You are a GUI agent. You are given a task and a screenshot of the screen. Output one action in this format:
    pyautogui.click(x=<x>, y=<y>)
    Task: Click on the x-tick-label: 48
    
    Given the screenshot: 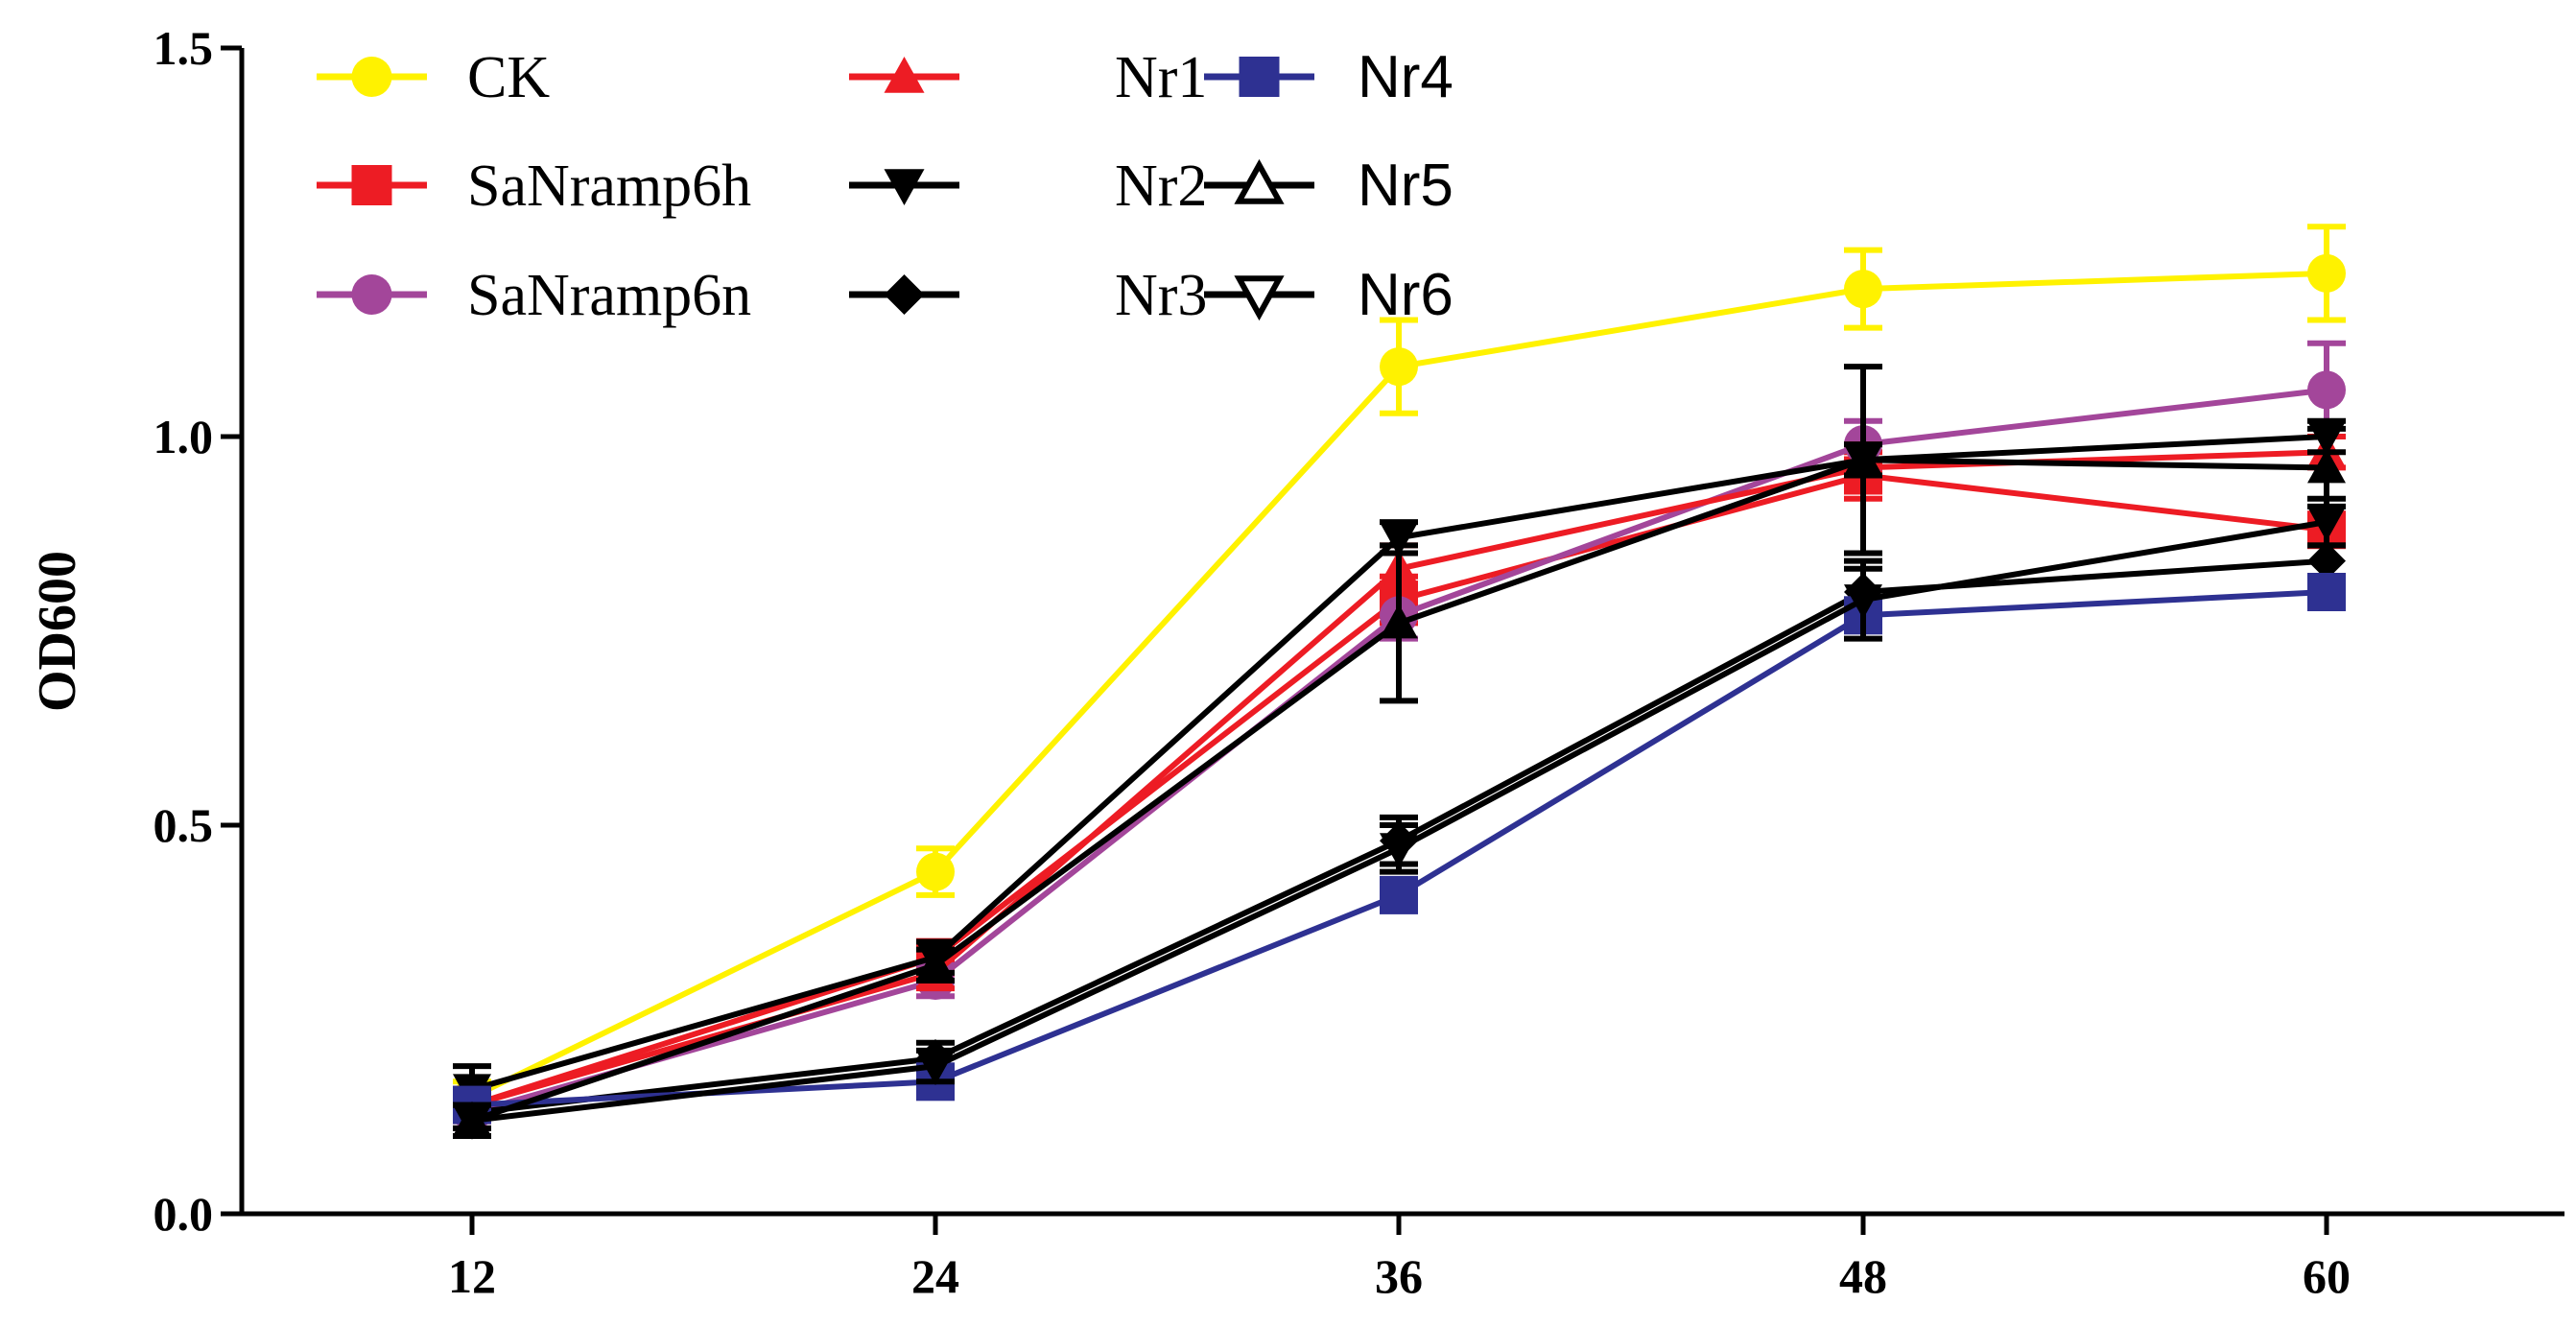 What is the action you would take?
    pyautogui.click(x=1863, y=1276)
    